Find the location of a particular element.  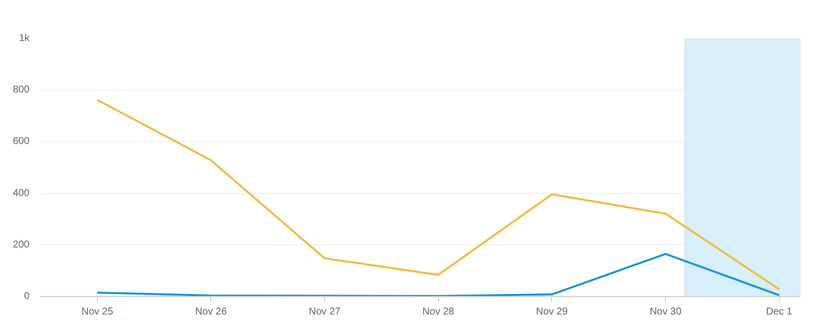

y-tick-label: 0 is located at coordinates (27, 296).